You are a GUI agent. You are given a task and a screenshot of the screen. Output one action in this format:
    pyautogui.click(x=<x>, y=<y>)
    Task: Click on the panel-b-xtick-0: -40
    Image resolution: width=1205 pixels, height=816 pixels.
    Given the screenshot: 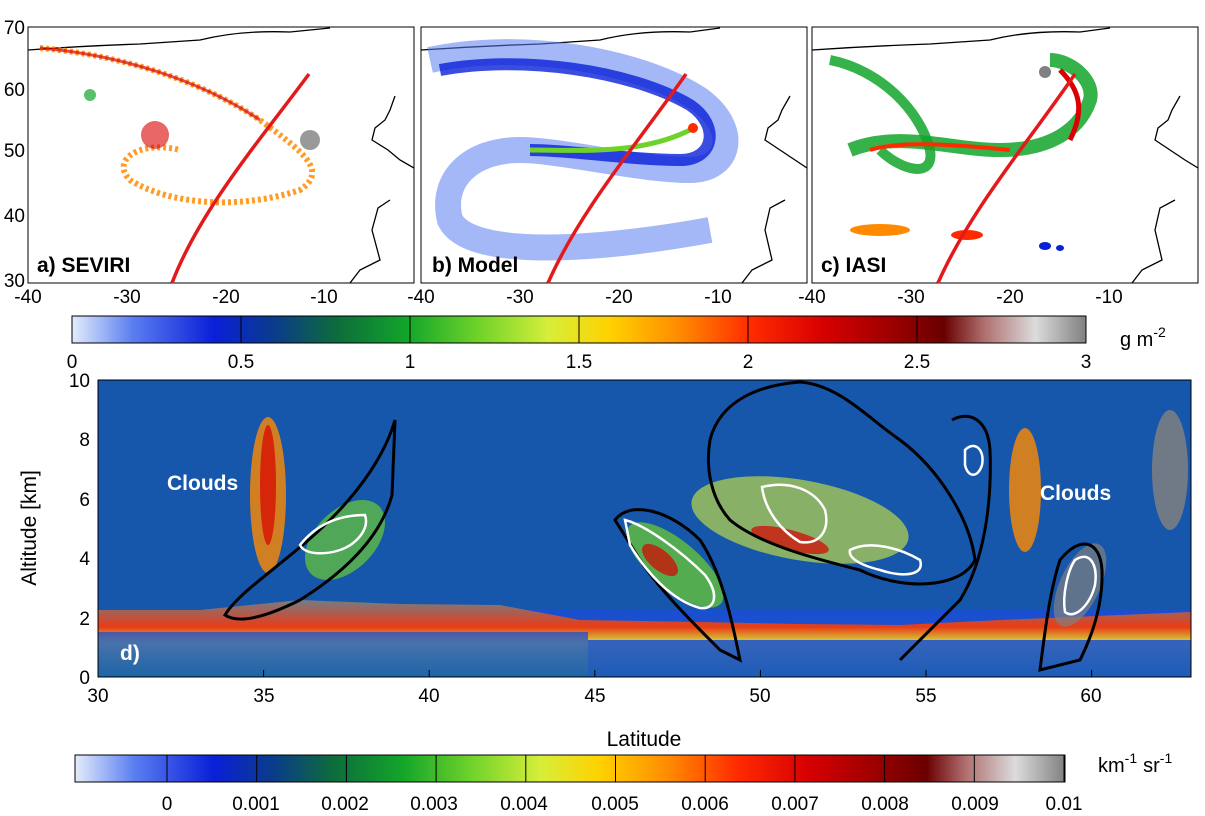 What is the action you would take?
    pyautogui.click(x=420, y=297)
    